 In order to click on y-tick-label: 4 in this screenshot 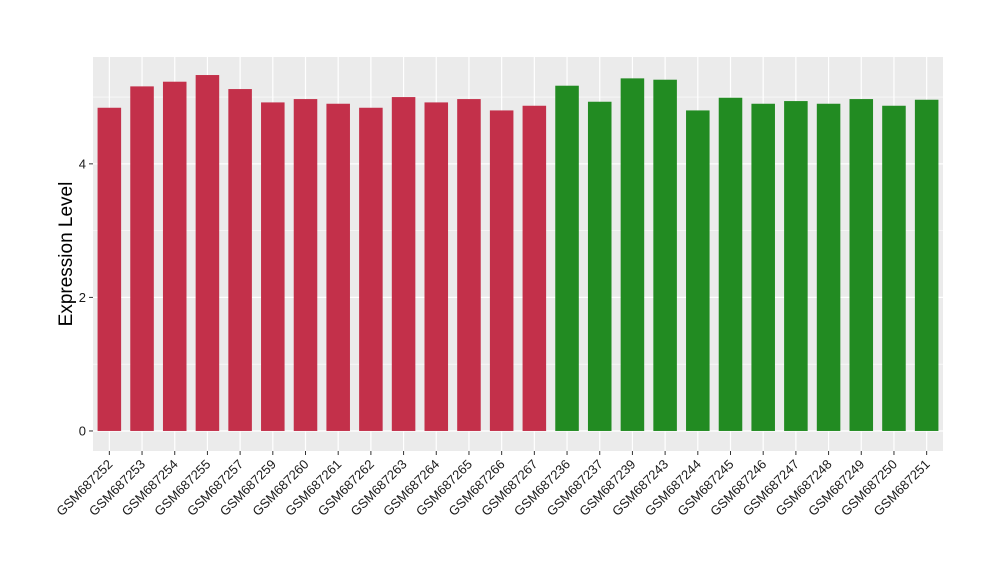, I will do `click(82, 163)`.